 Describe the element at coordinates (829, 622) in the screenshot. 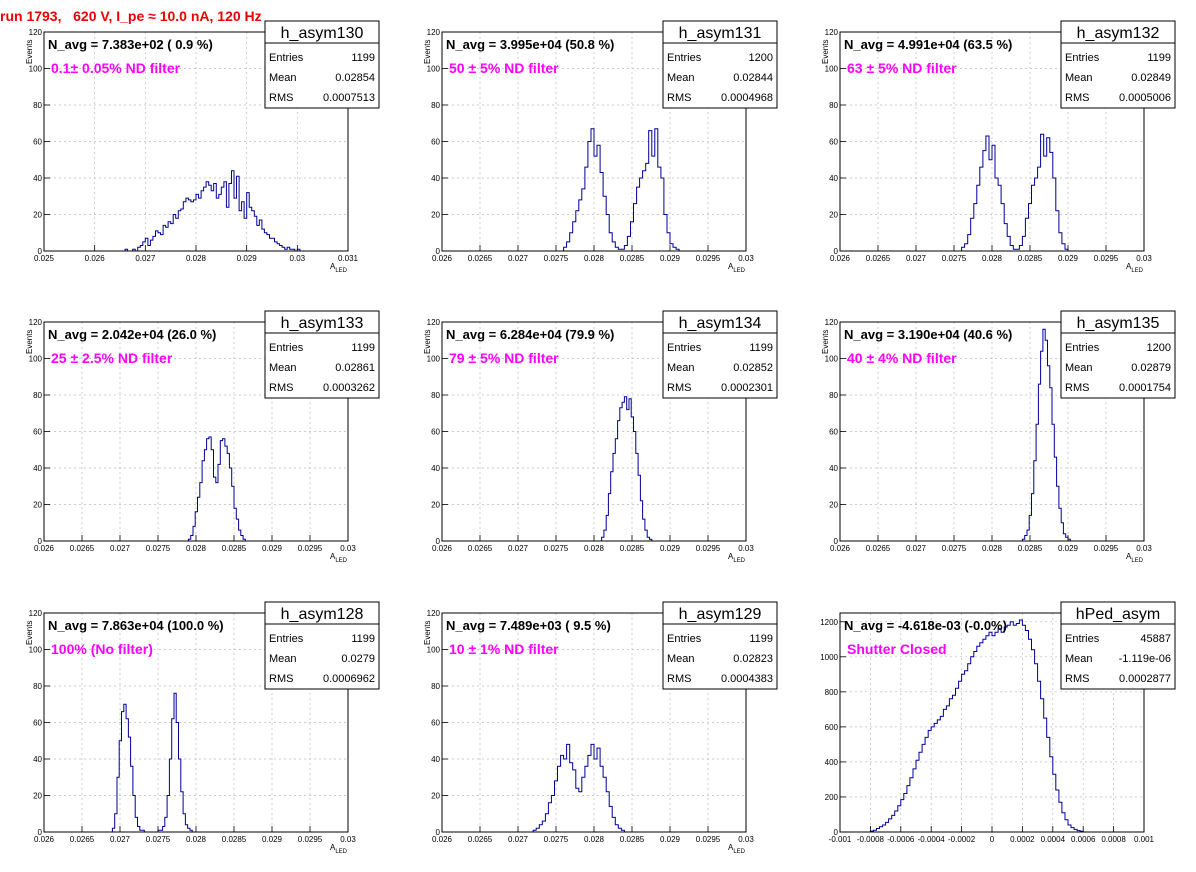

I see `y-tick-label: 1200` at that location.